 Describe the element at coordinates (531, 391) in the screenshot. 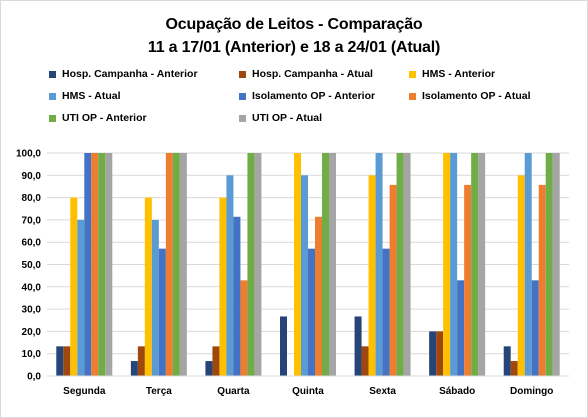

I see `x-tick-label: Domingo` at that location.